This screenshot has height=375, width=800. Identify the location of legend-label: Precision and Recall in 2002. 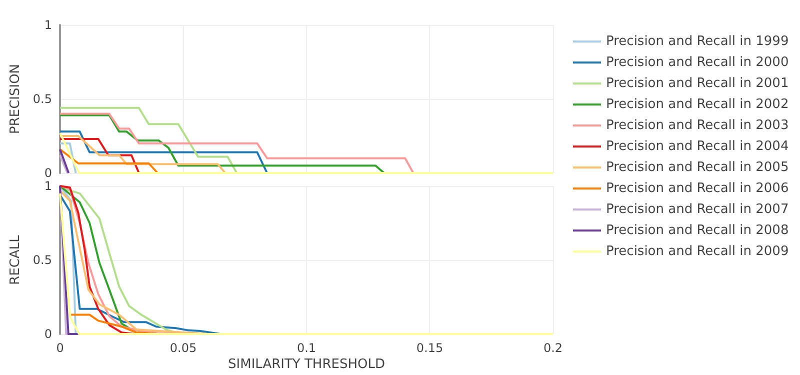
(697, 104).